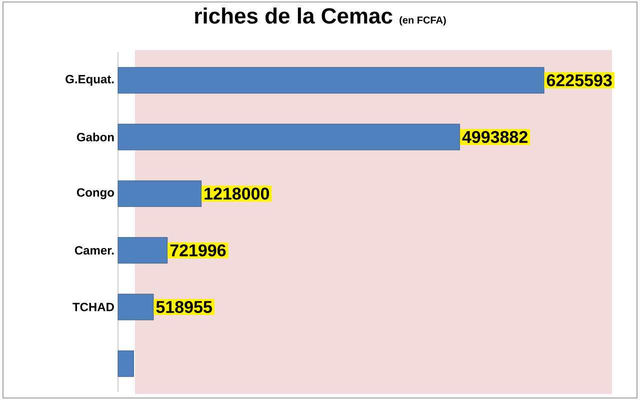  Describe the element at coordinates (95, 137) in the screenshot. I see `y-tick-label: Gabon` at that location.